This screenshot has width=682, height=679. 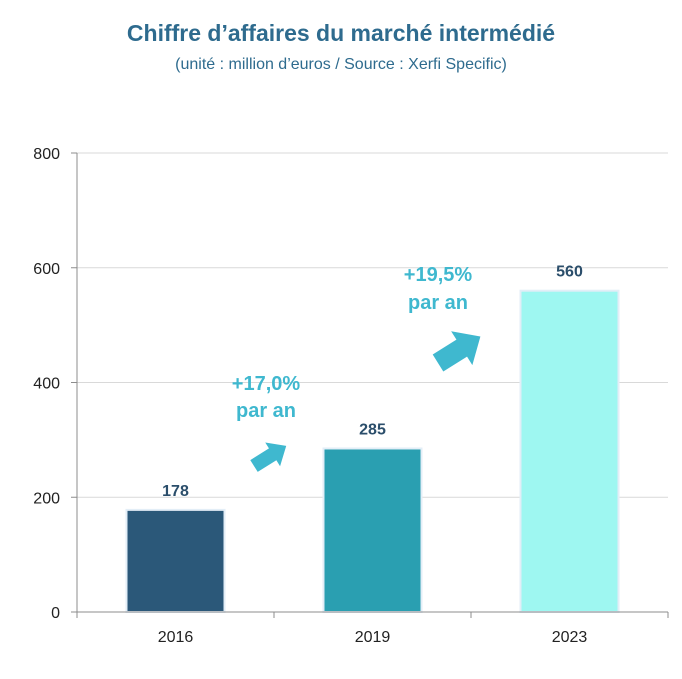 I want to click on y-tick-label: 200, so click(x=46, y=498).